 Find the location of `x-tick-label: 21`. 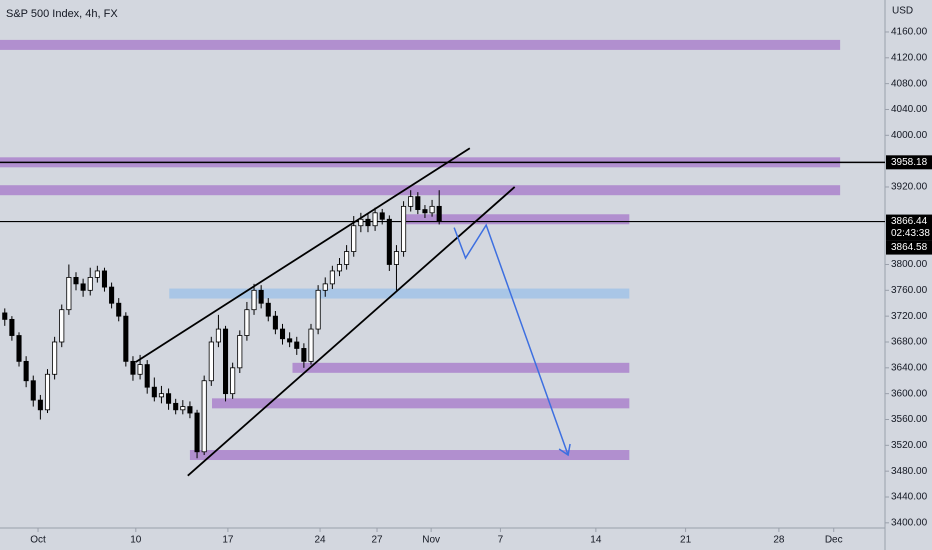

x-tick-label: 21 is located at coordinates (686, 540).